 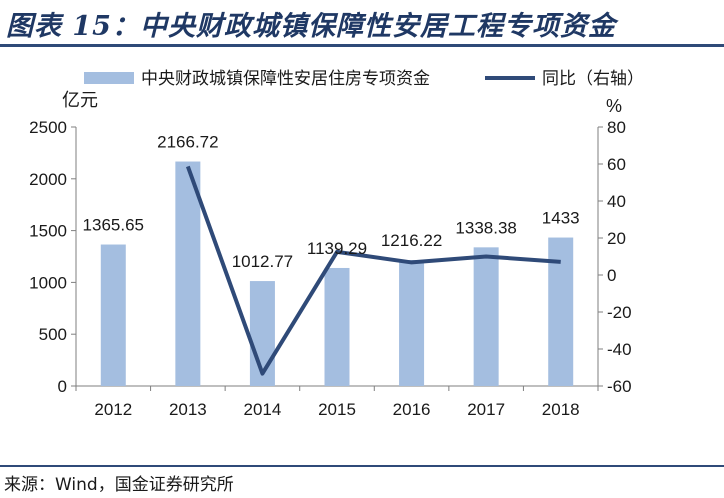 What do you see at coordinates (619, 386) in the screenshot?
I see `right-tick-label: -60` at bounding box center [619, 386].